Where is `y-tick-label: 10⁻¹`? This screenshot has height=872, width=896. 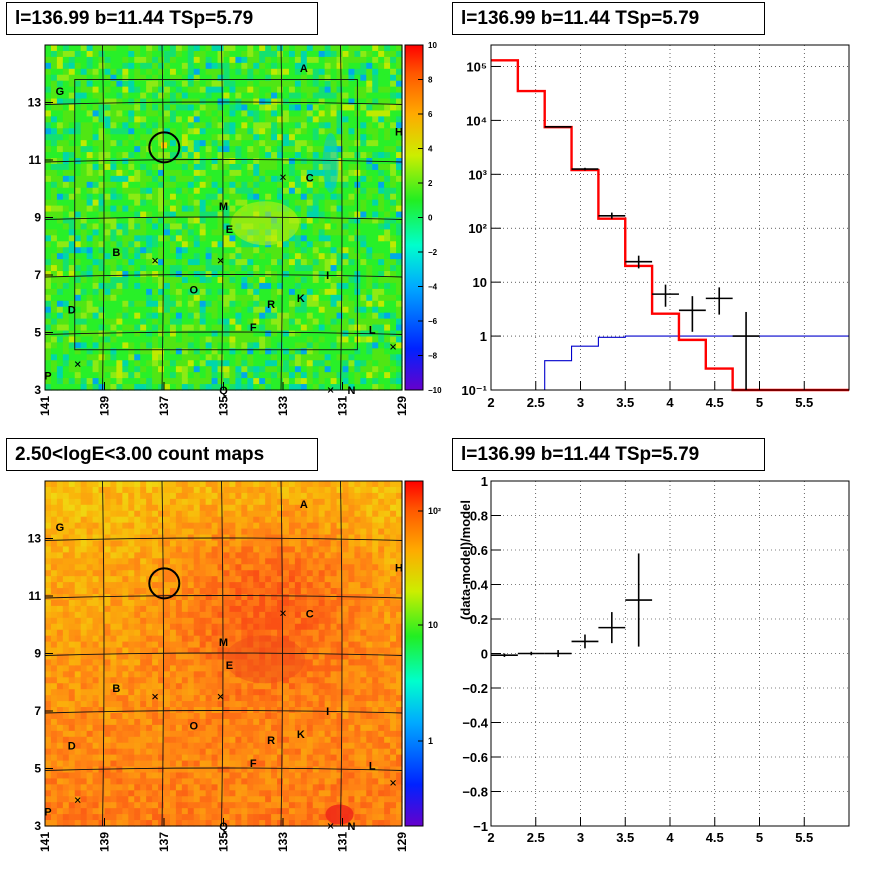 y-tick-label: 10⁻¹ is located at coordinates (474, 390).